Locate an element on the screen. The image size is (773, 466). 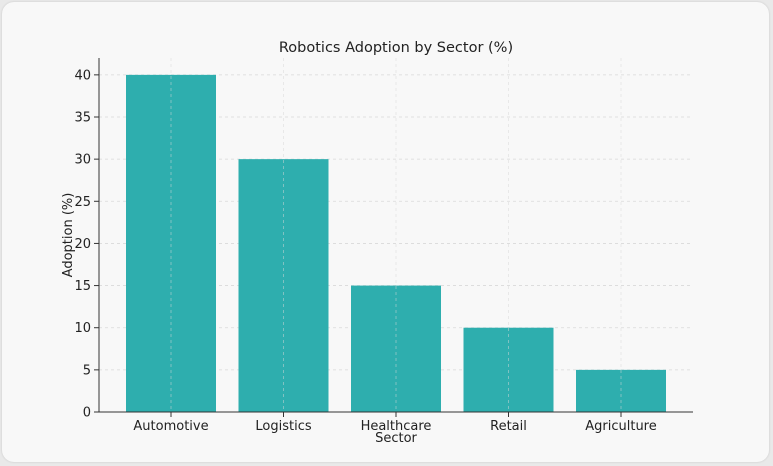
y-tick-label: 5 is located at coordinates (87, 370).